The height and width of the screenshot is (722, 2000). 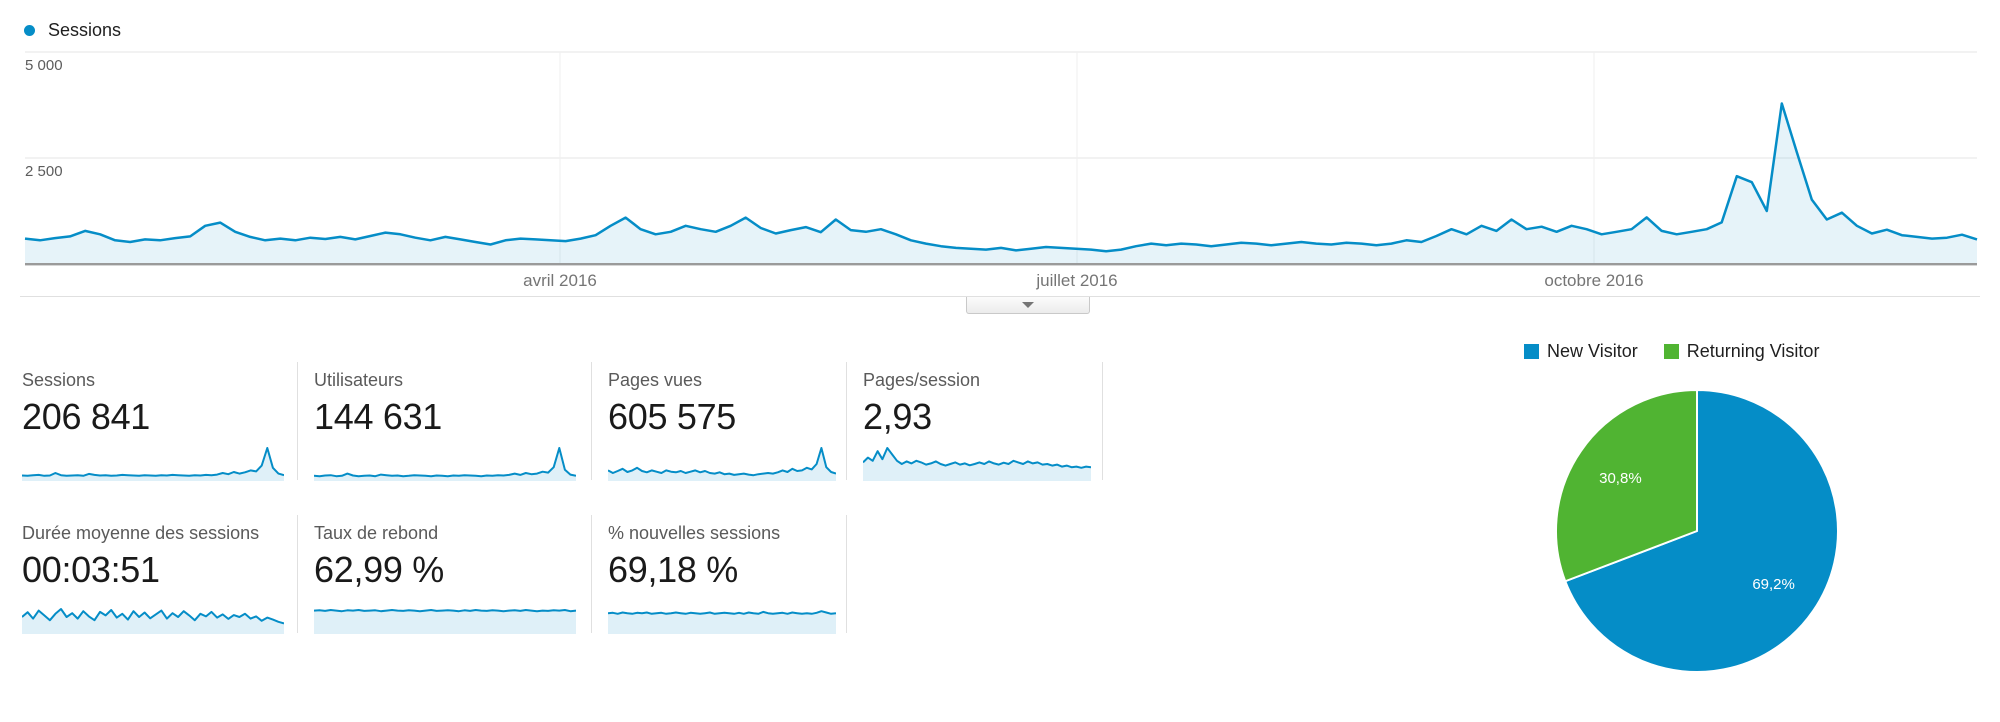 I want to click on legend-label: Returning Visitor, so click(x=1753, y=351).